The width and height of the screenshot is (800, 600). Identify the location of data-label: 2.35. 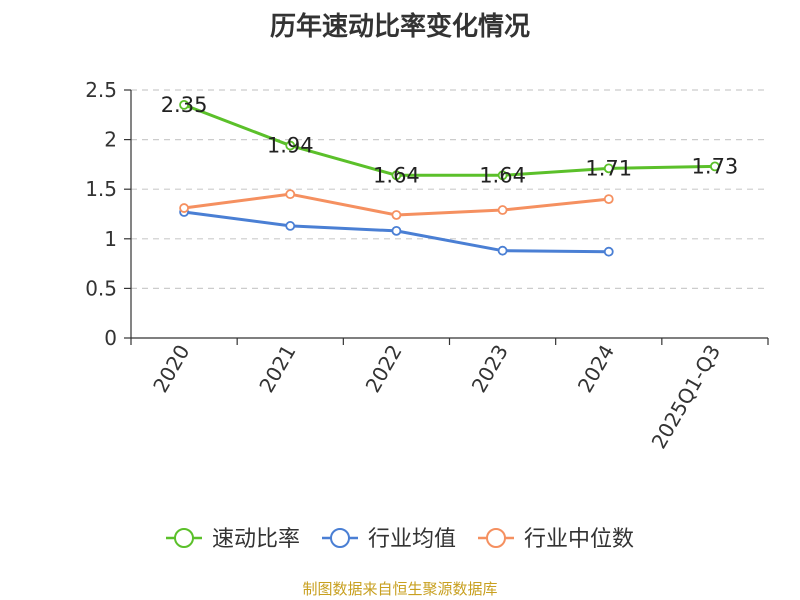
(184, 105).